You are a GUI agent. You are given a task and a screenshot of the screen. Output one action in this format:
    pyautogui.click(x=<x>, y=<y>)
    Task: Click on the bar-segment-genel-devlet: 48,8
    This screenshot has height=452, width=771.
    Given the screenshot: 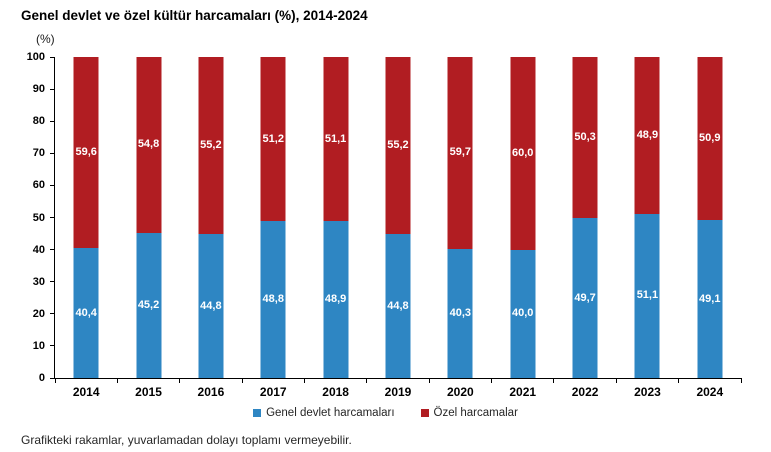 What is the action you would take?
    pyautogui.click(x=273, y=299)
    